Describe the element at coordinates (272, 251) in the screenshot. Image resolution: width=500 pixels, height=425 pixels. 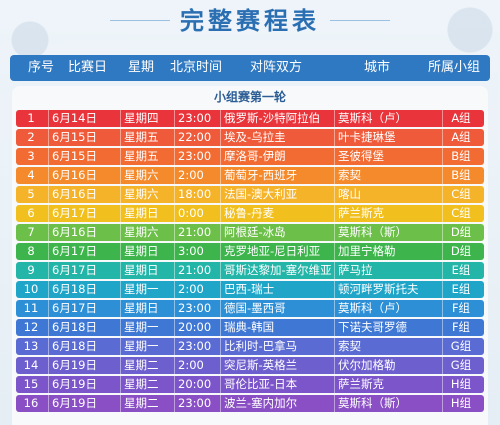
I see `row-match: 克罗地亚-尼日利亚` at that location.